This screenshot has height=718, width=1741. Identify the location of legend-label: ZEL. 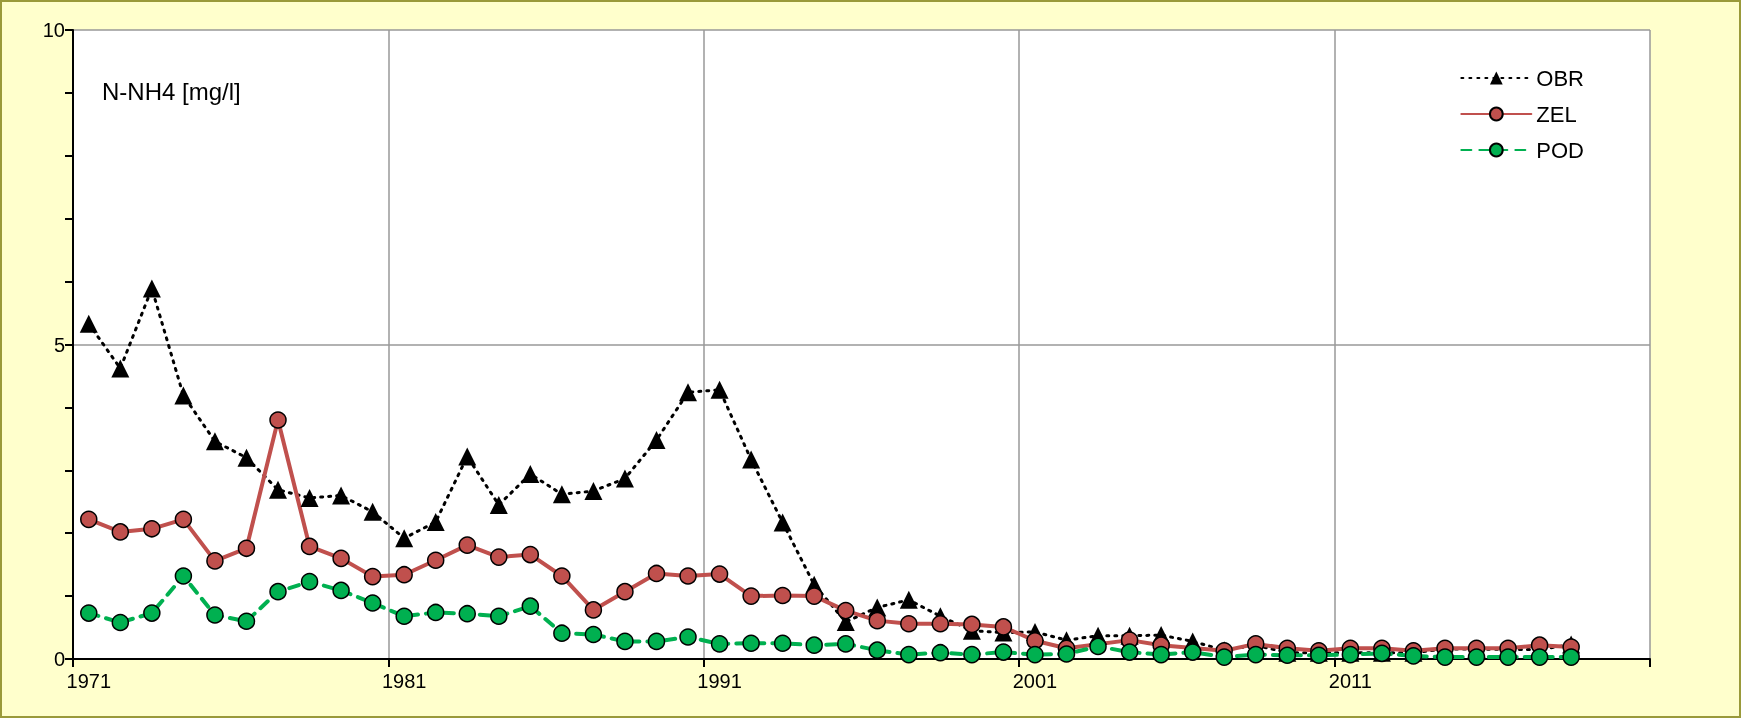
(1556, 114).